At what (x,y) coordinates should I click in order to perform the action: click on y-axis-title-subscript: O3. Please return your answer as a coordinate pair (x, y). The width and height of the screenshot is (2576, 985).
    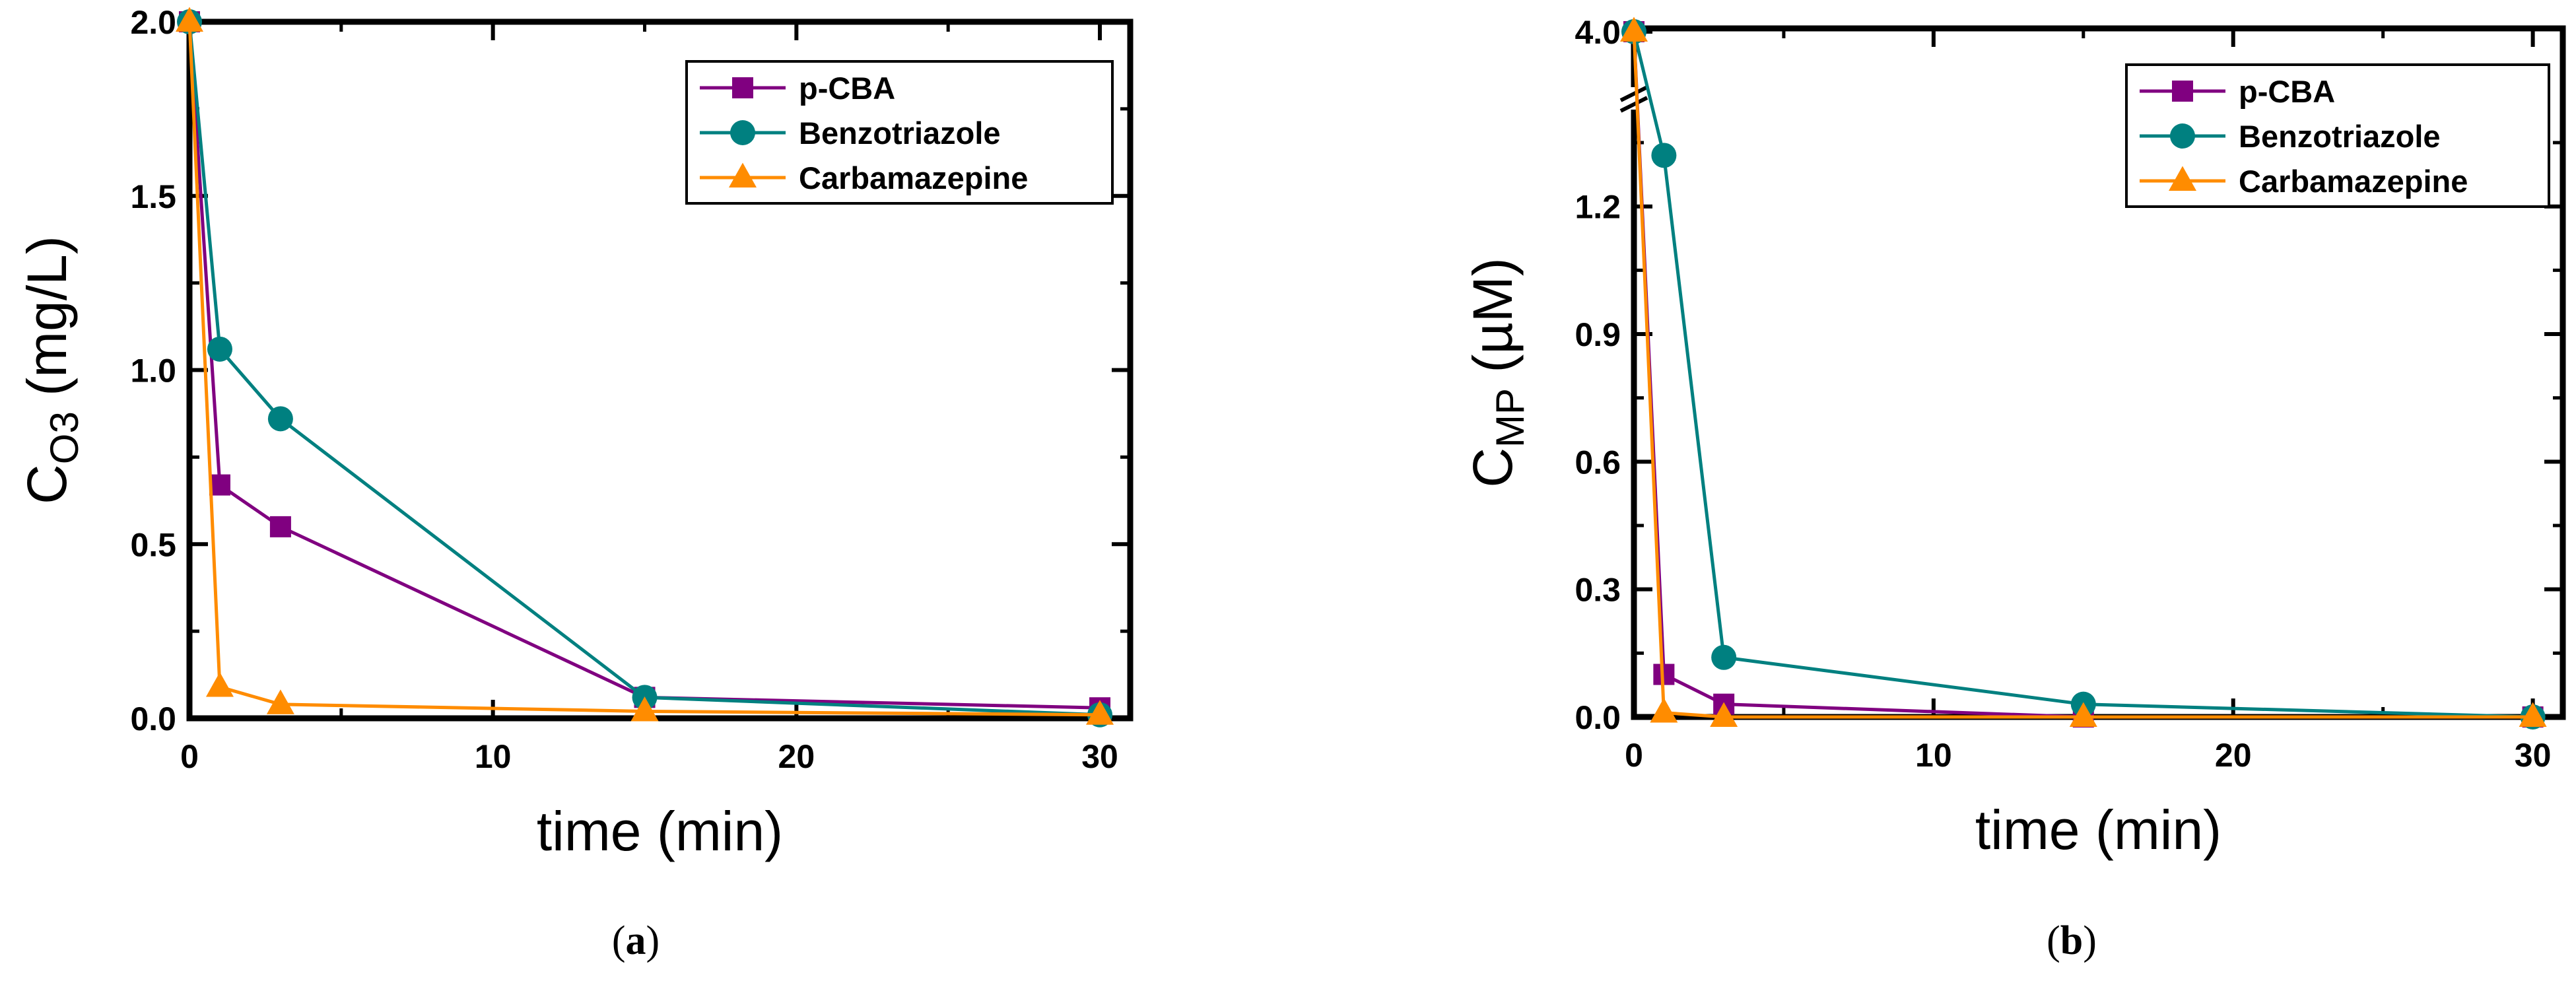
    Looking at the image, I should click on (64, 438).